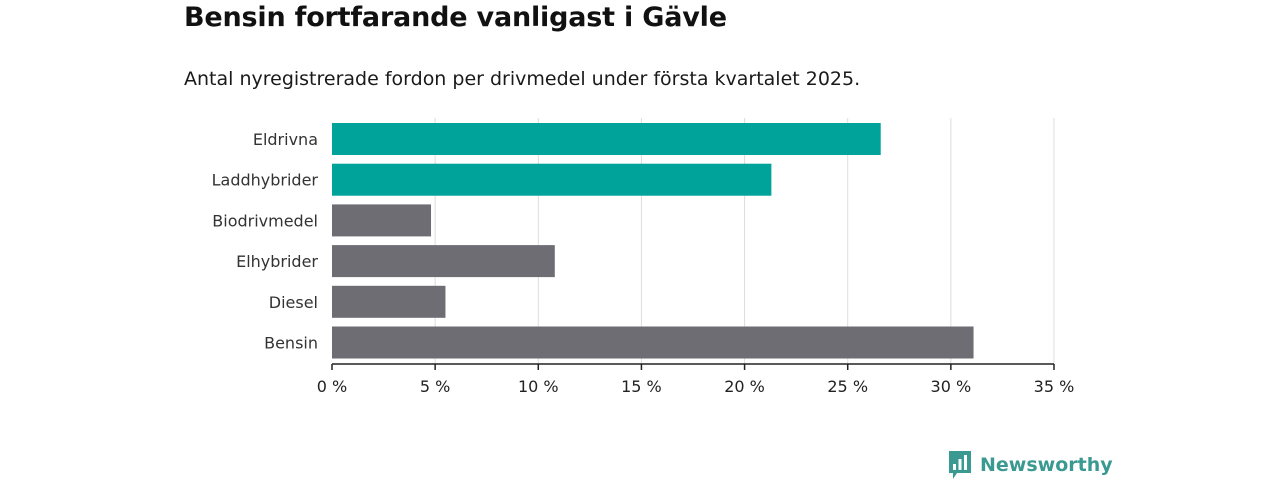 This screenshot has height=480, width=1280. I want to click on x-tick-label: 20 %, so click(744, 386).